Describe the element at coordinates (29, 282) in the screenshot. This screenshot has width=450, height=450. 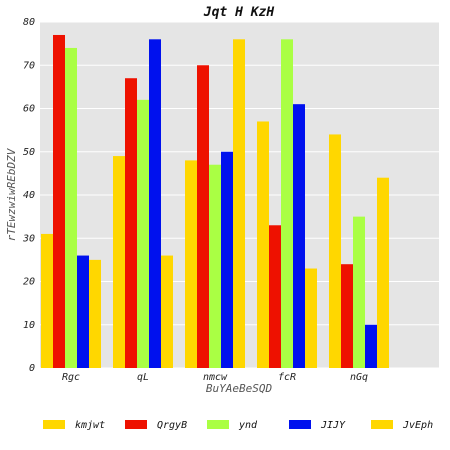
I see `y-tick-label: 20` at that location.